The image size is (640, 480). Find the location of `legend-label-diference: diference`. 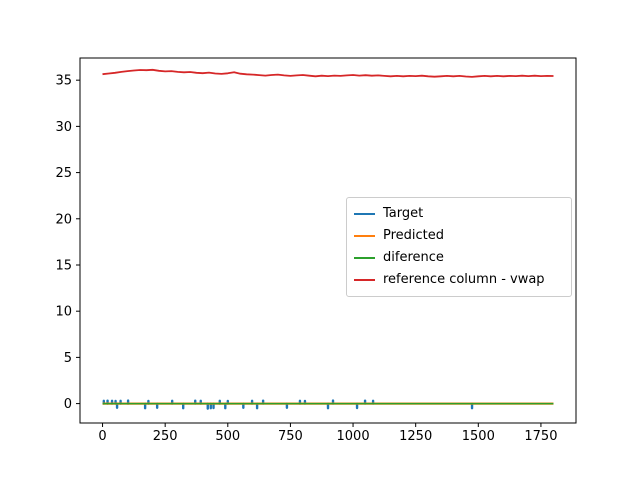

legend-label-diference: diference is located at coordinates (413, 257).